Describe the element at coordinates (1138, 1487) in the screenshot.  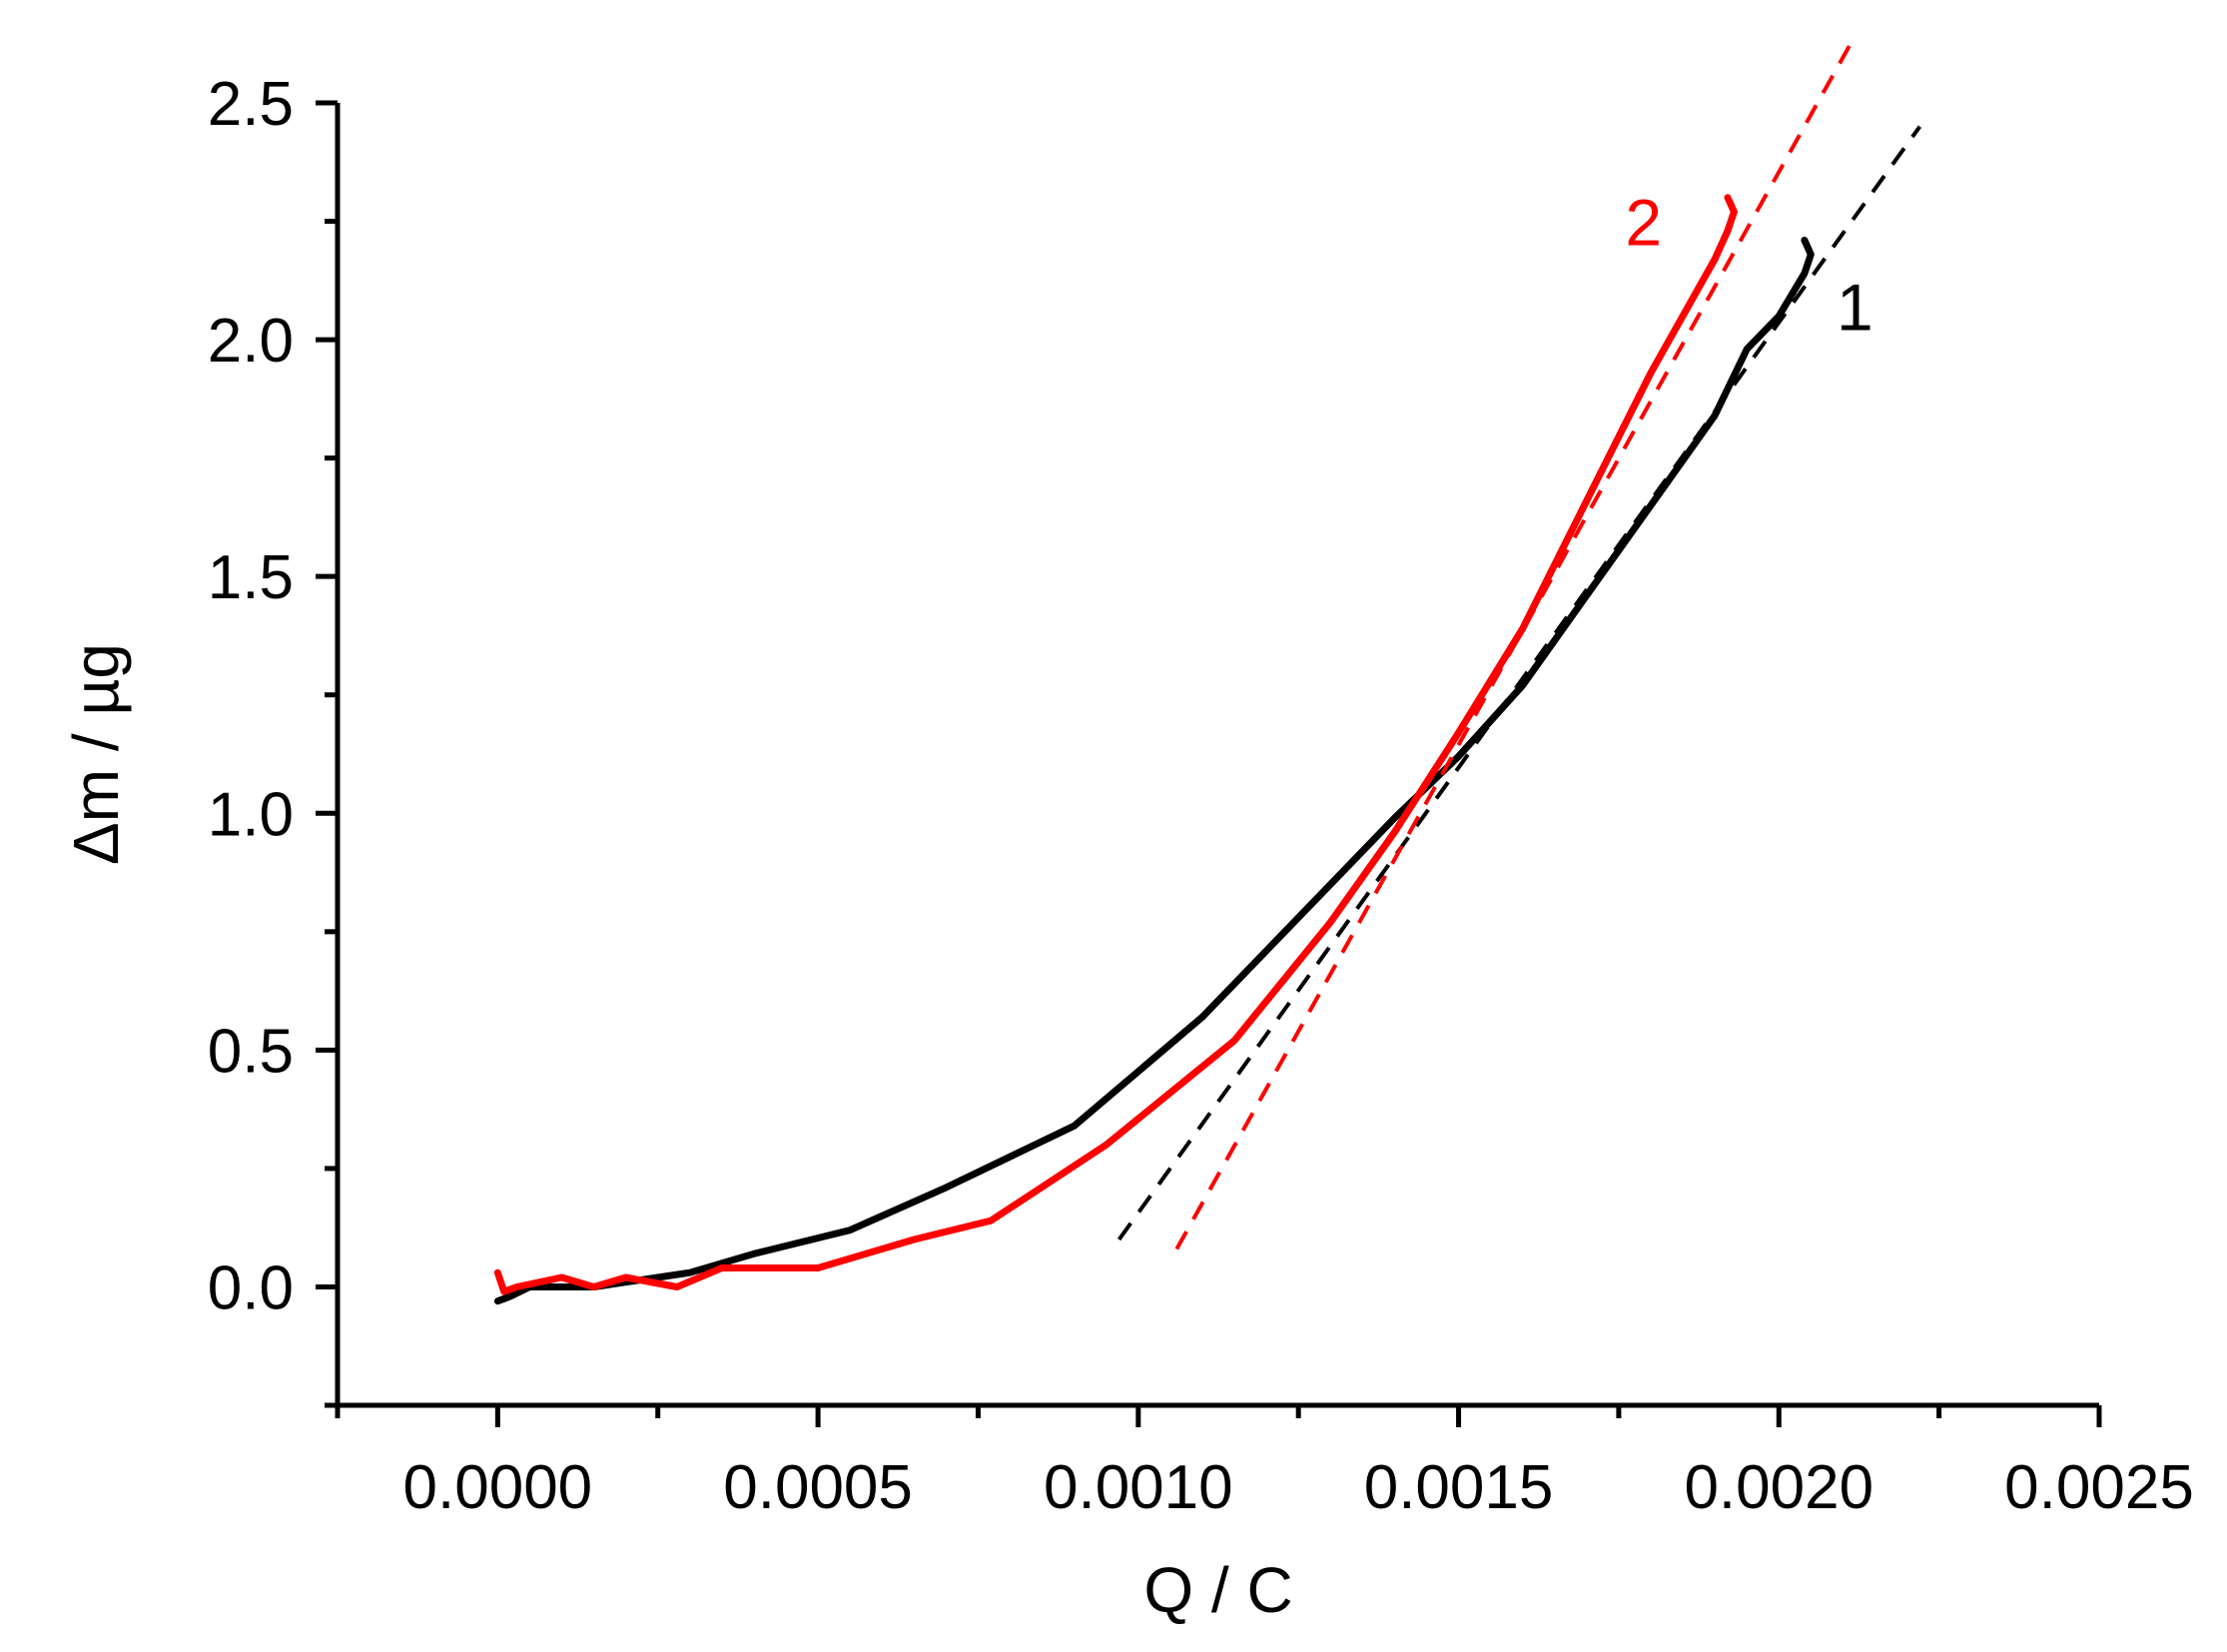
I see `x-tick-label: 0.0010` at that location.